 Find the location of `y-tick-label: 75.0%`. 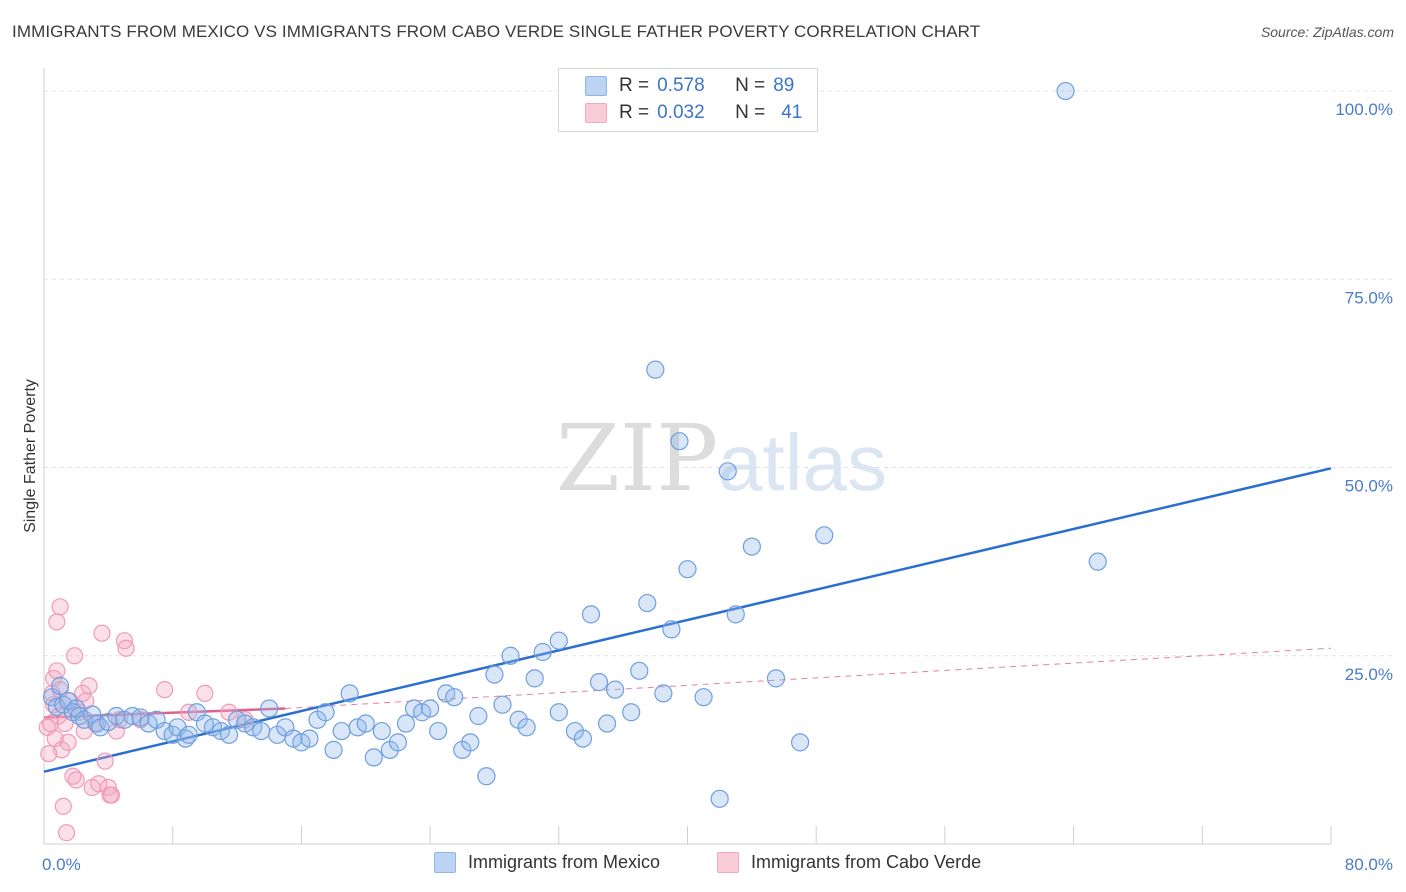

y-tick-label: 75.0% is located at coordinates (1369, 297).